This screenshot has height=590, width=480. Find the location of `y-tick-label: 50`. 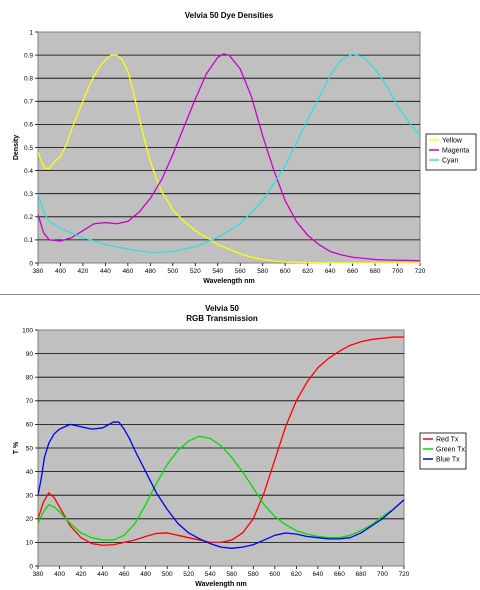

y-tick-label: 50 is located at coordinates (30, 448).